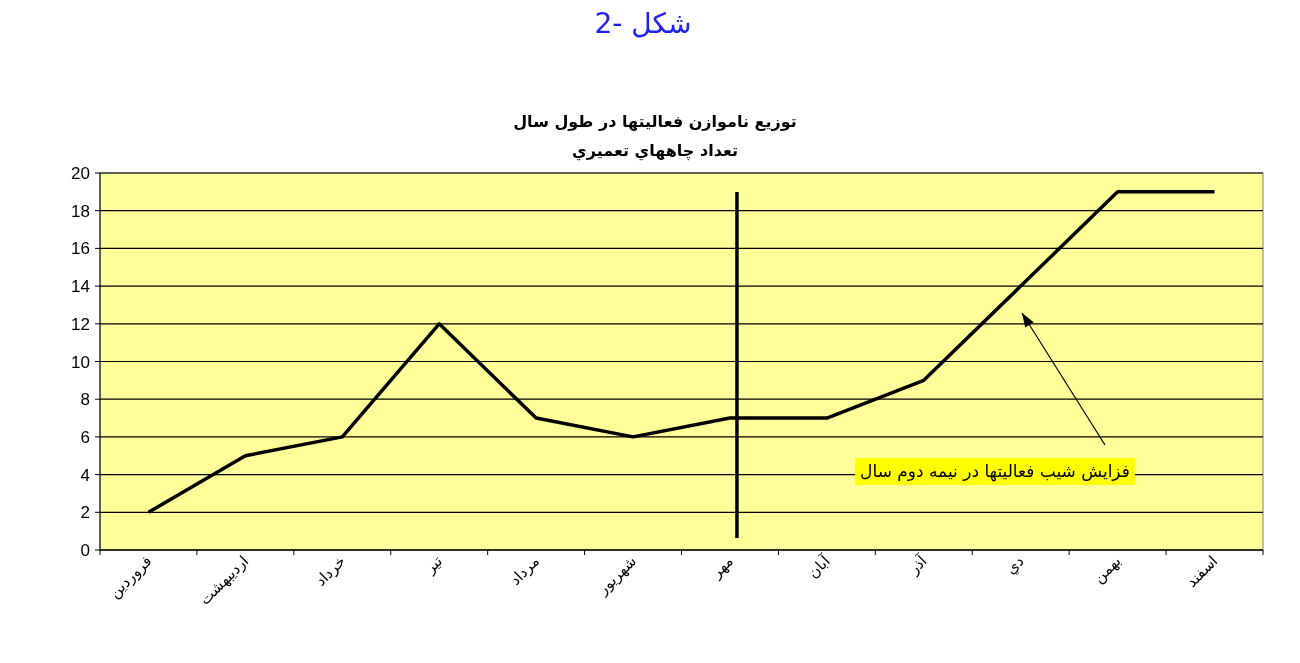 The image size is (1300, 663). What do you see at coordinates (85, 437) in the screenshot?
I see `y-tick-label: 6` at bounding box center [85, 437].